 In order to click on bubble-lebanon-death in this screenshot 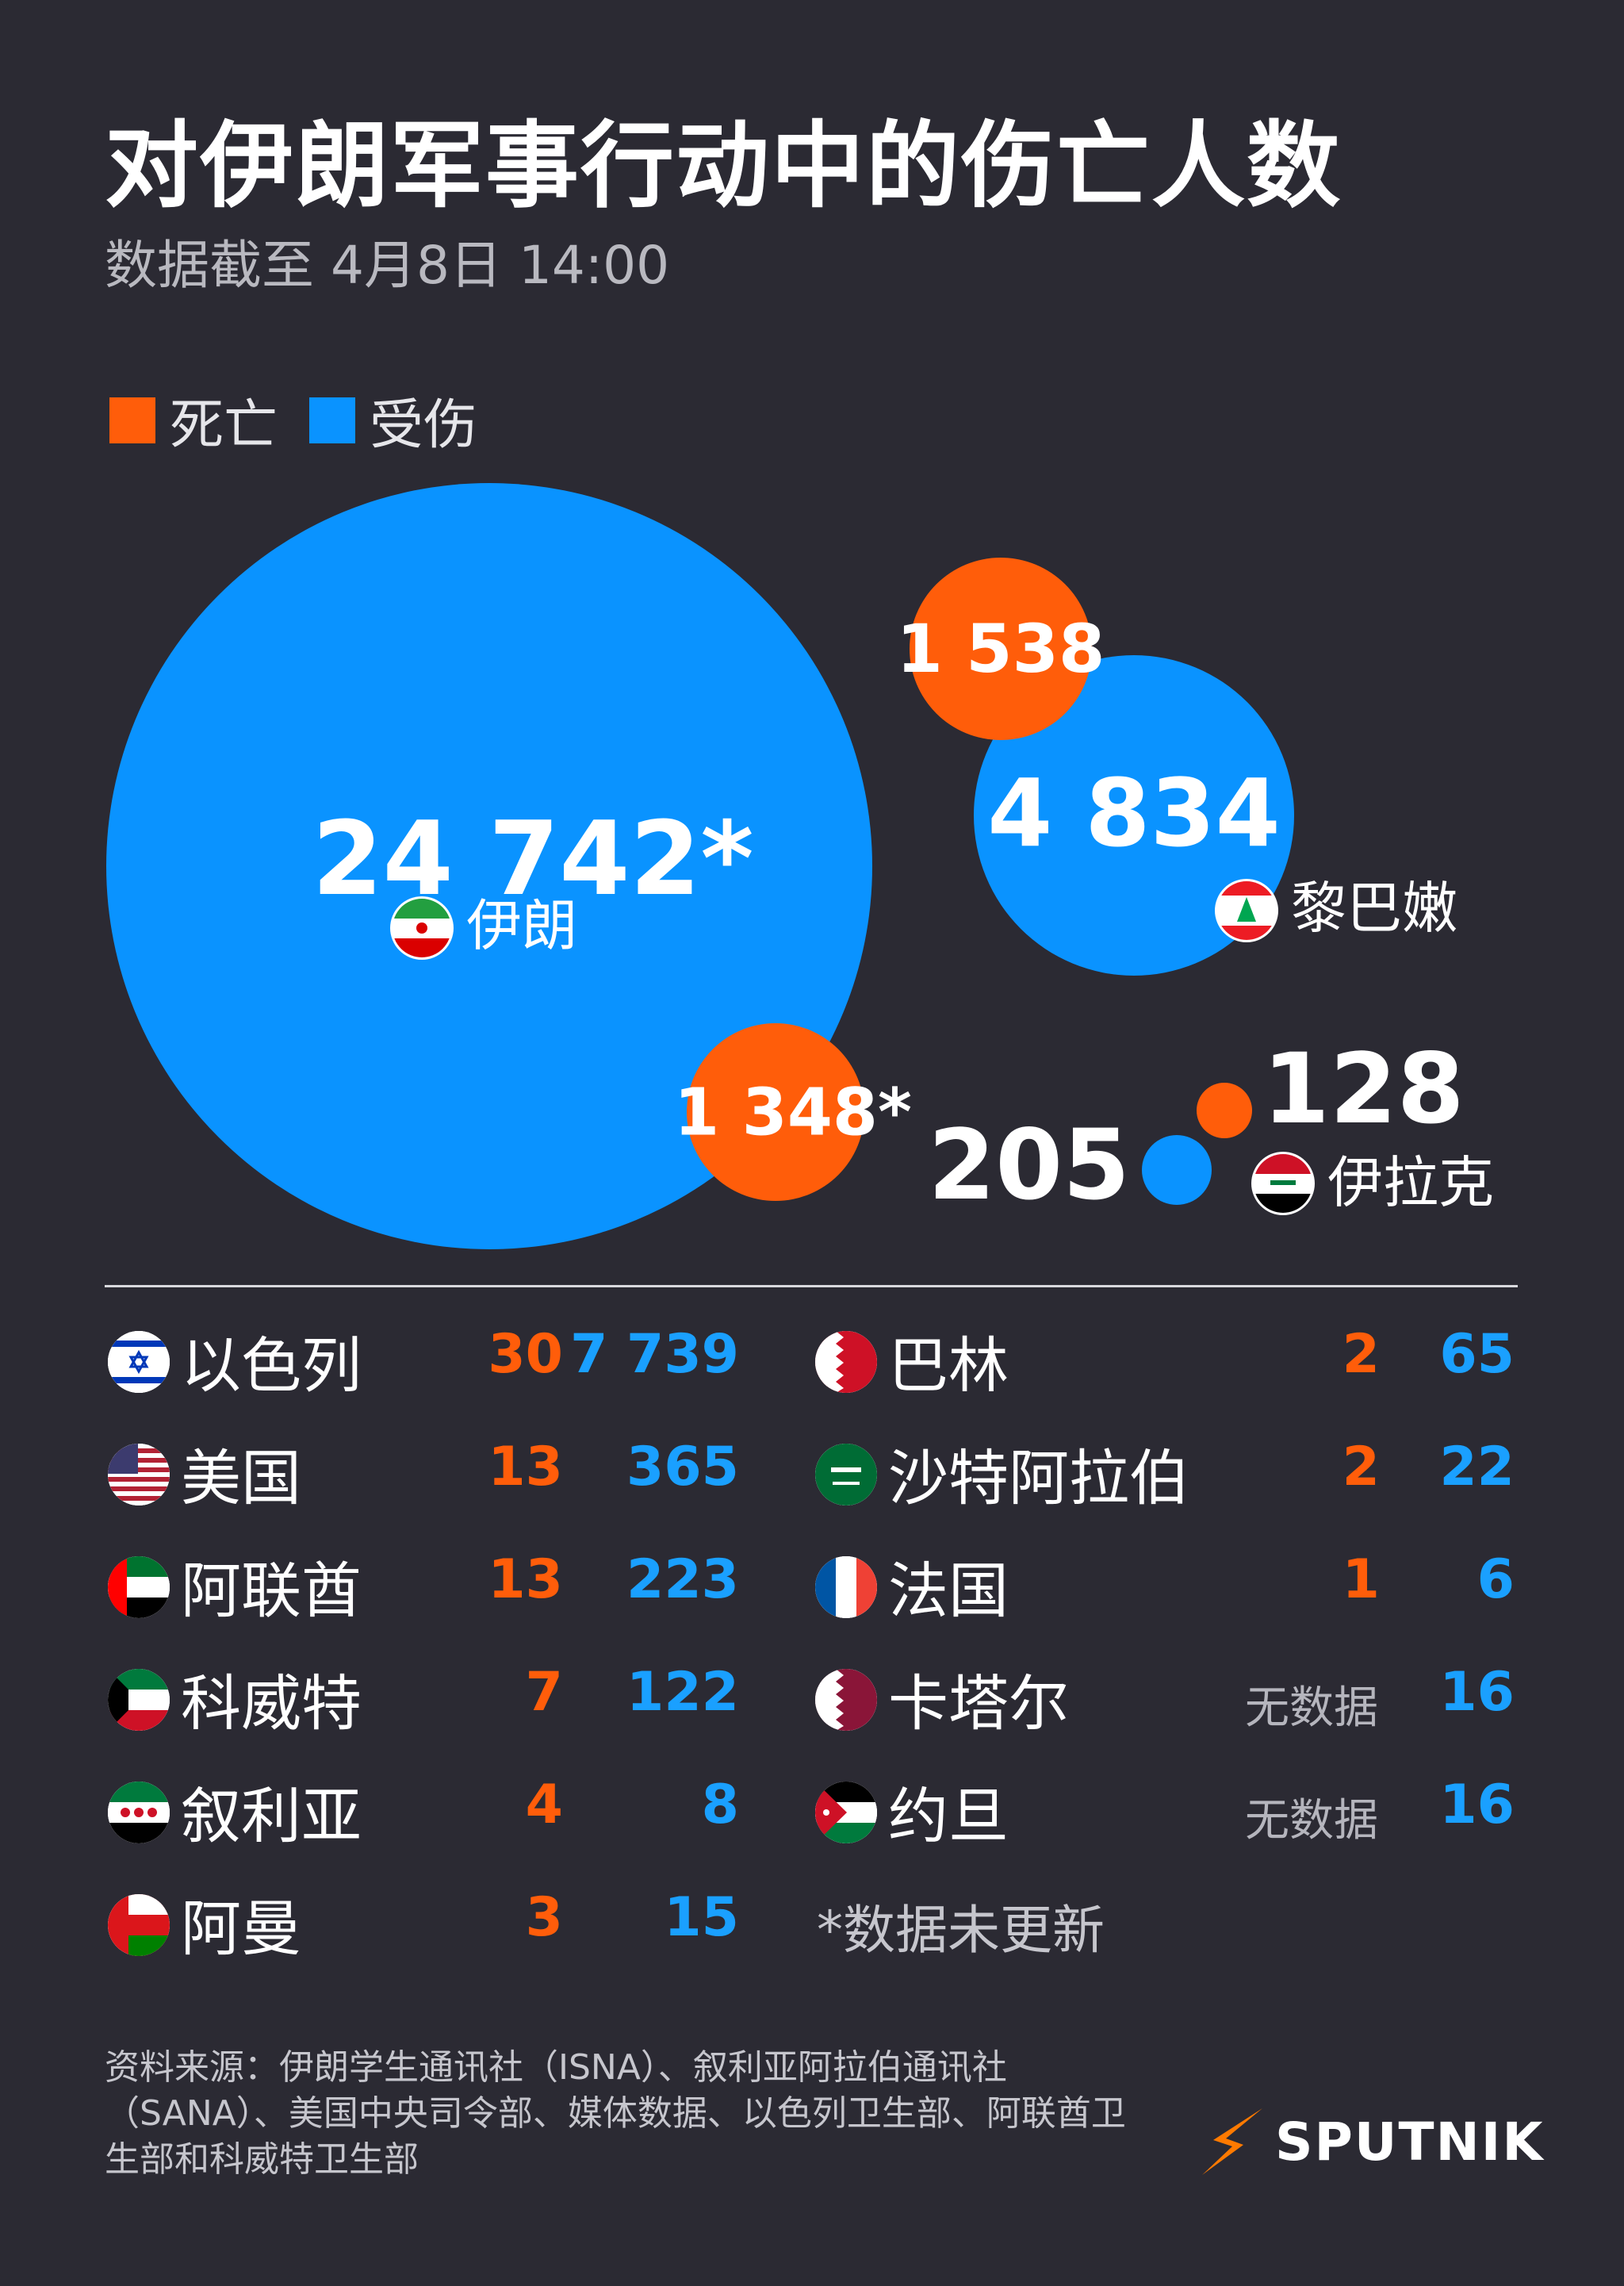, I will do `click(1001, 649)`.